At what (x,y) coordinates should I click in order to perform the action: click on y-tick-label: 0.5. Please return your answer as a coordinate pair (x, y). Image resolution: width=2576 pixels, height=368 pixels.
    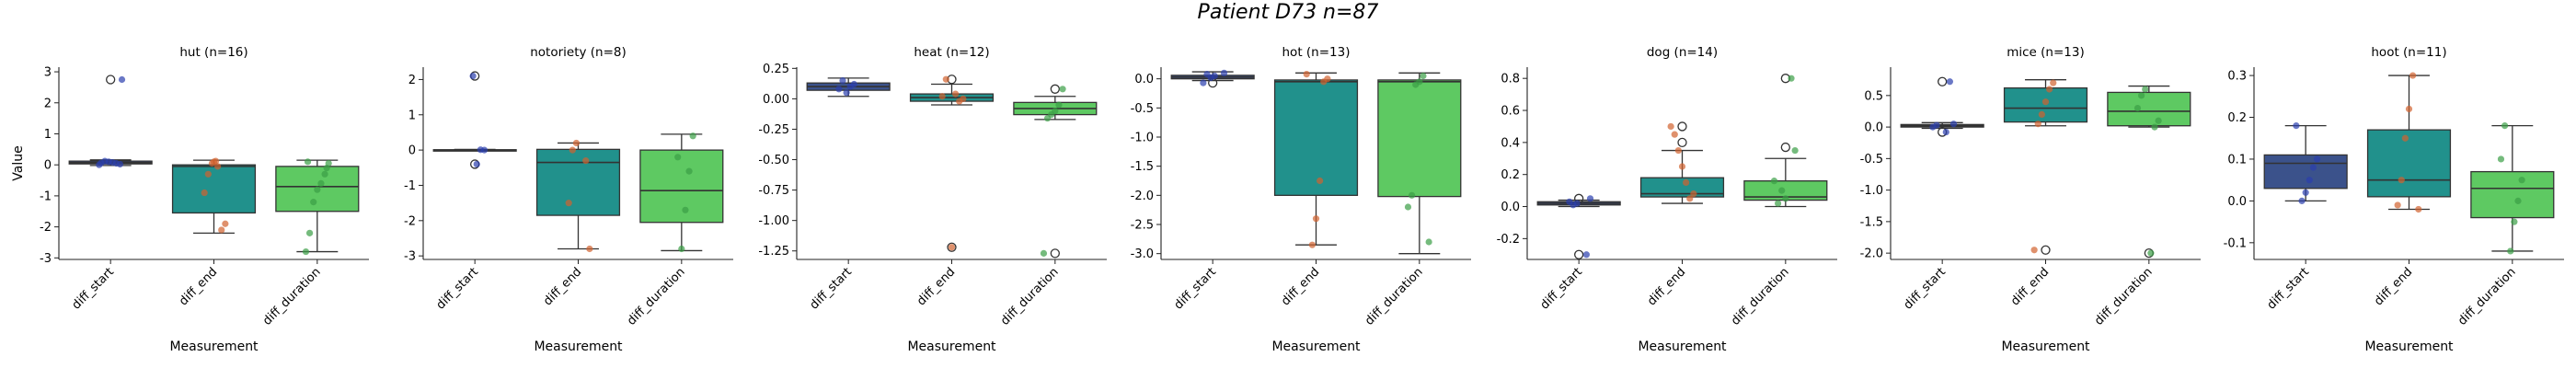
    Looking at the image, I should click on (1873, 96).